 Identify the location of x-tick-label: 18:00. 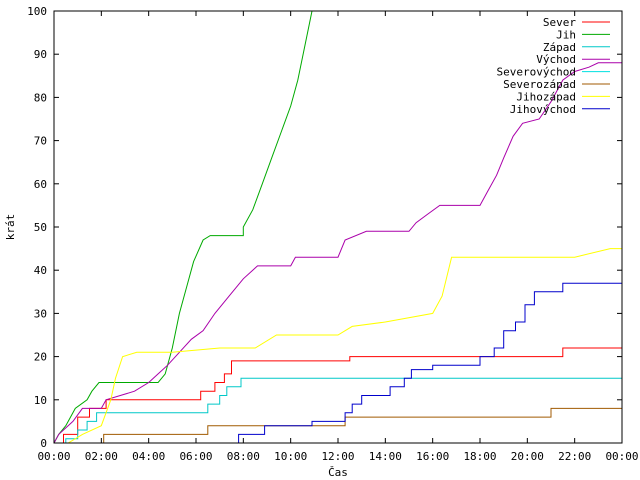
(479, 456).